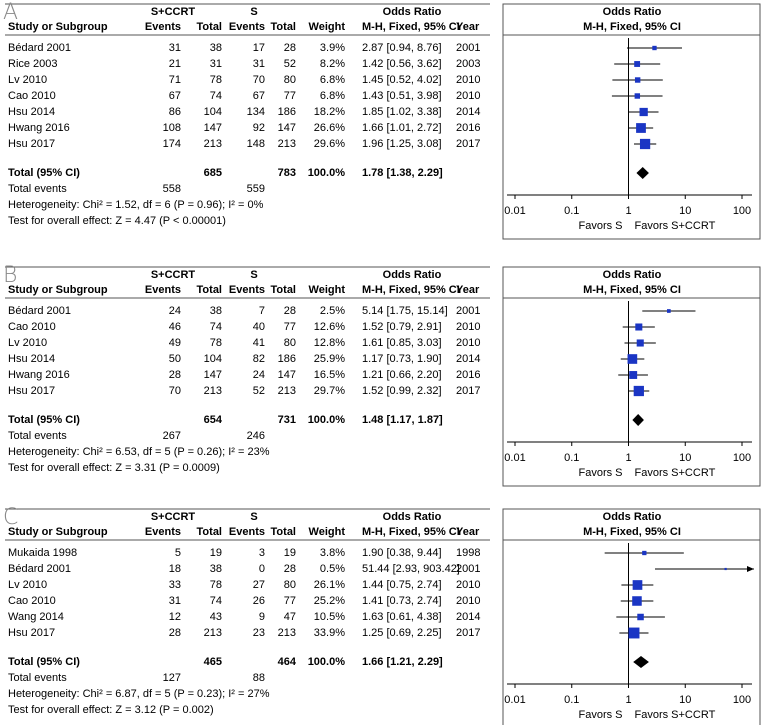 Image resolution: width=773 pixels, height=725 pixels. I want to click on events-cell: 559, so click(256, 189).